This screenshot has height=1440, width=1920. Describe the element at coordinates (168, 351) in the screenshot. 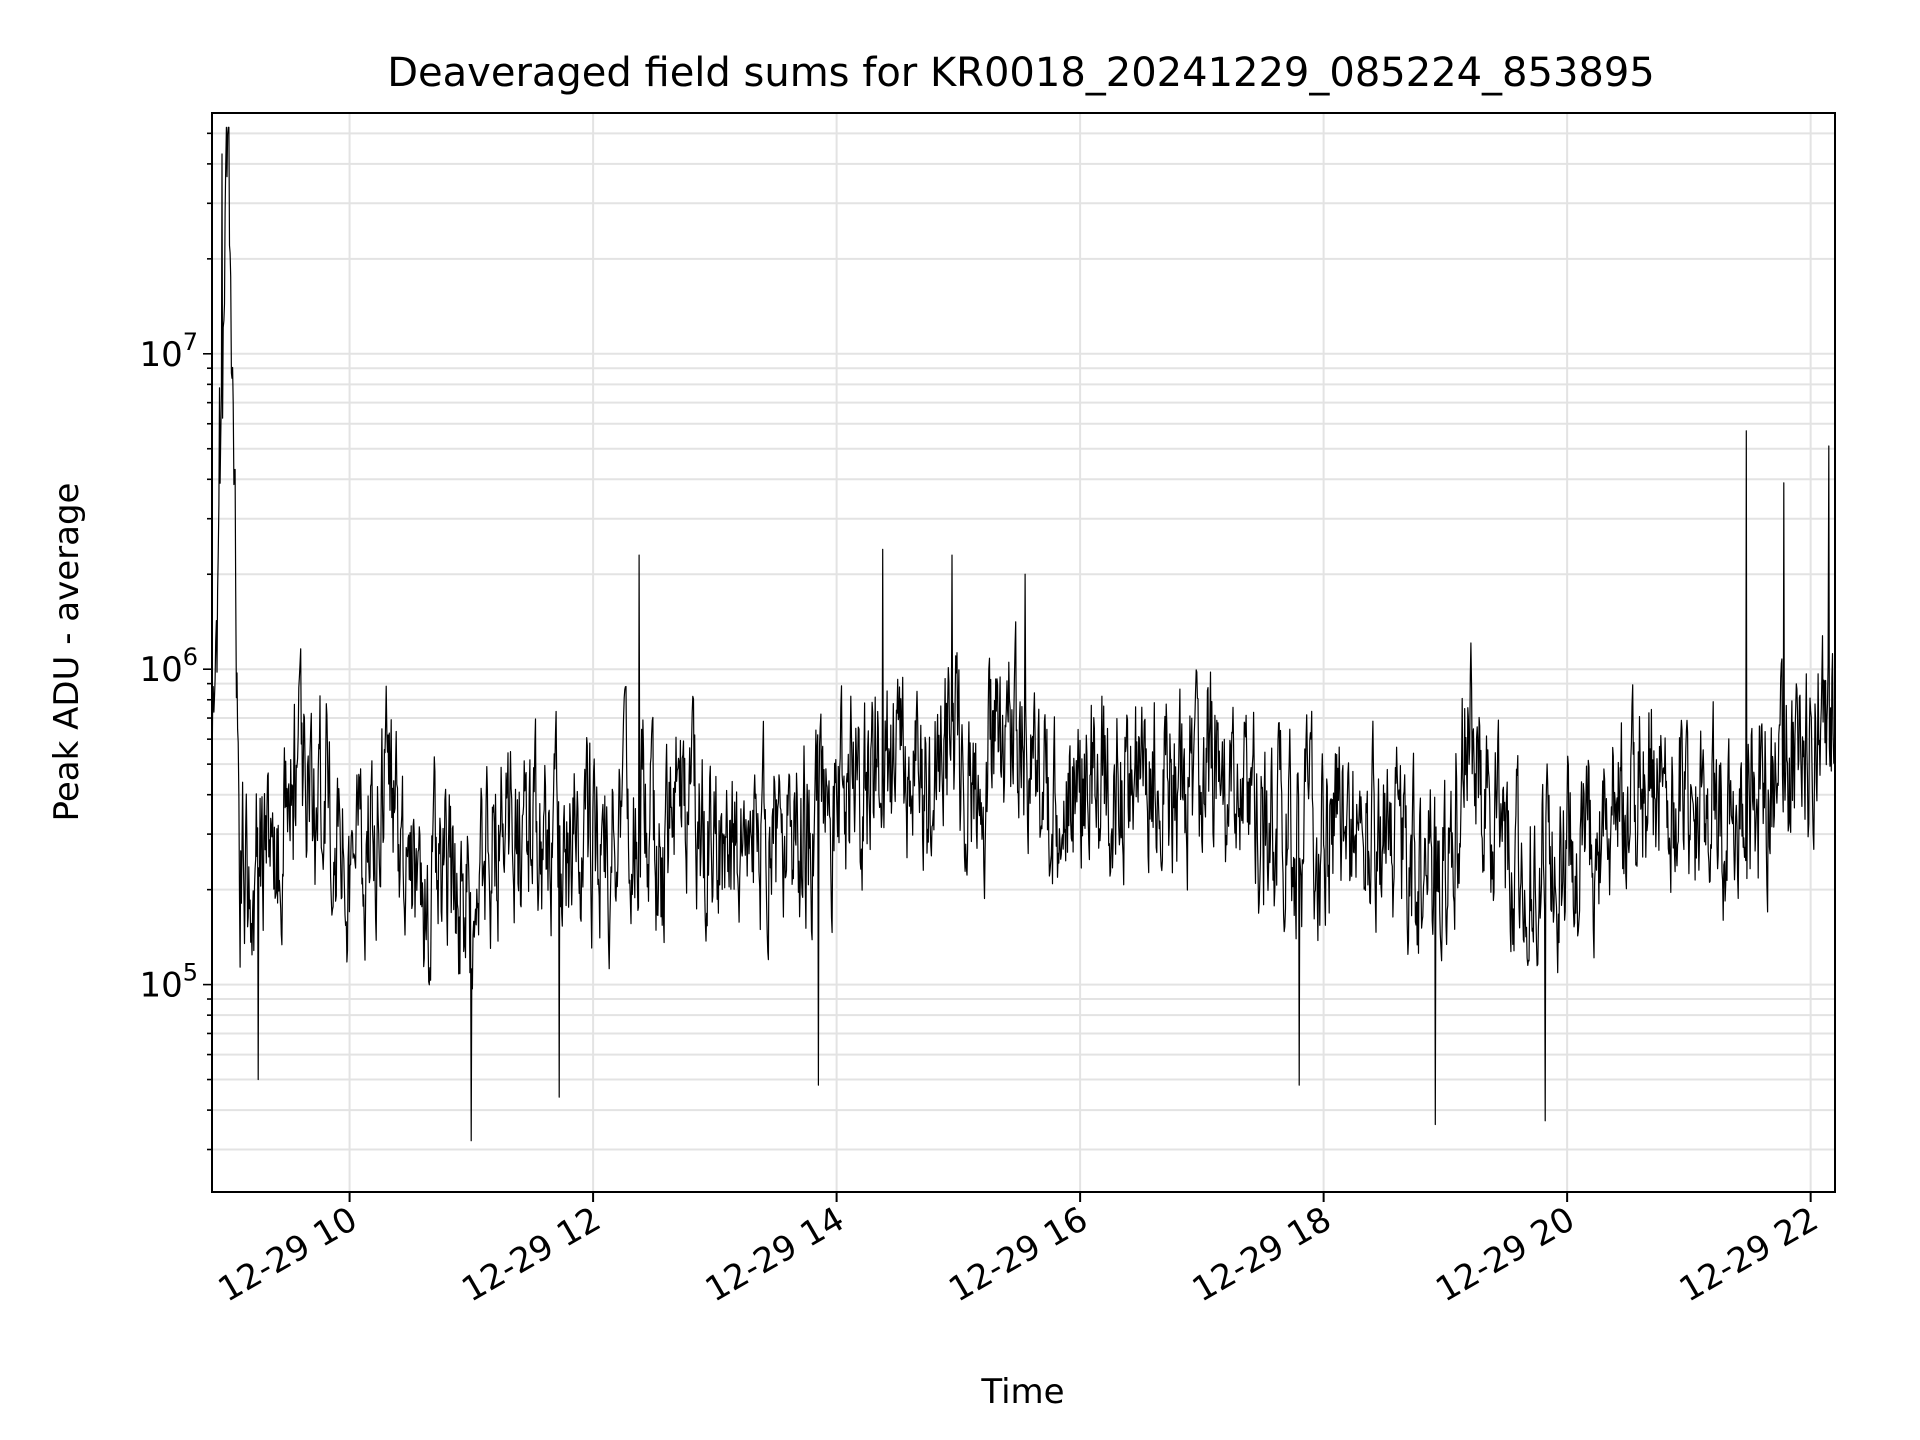

I see `y-tick-label: 10⁷` at that location.